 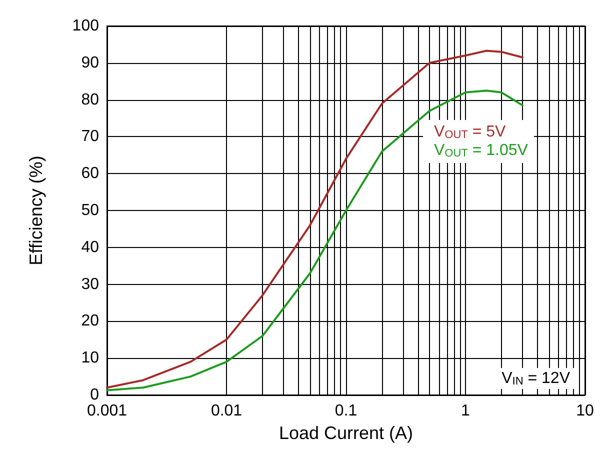 What do you see at coordinates (346, 432) in the screenshot?
I see `x-axis-title: Load Current (A)` at bounding box center [346, 432].